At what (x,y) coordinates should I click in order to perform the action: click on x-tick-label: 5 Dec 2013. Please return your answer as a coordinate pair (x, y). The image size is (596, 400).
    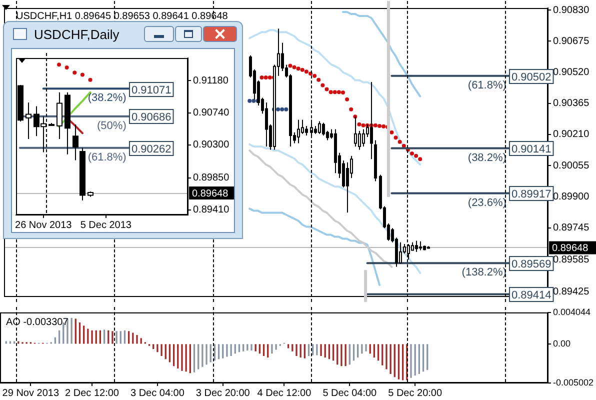
    Looking at the image, I should click on (106, 225).